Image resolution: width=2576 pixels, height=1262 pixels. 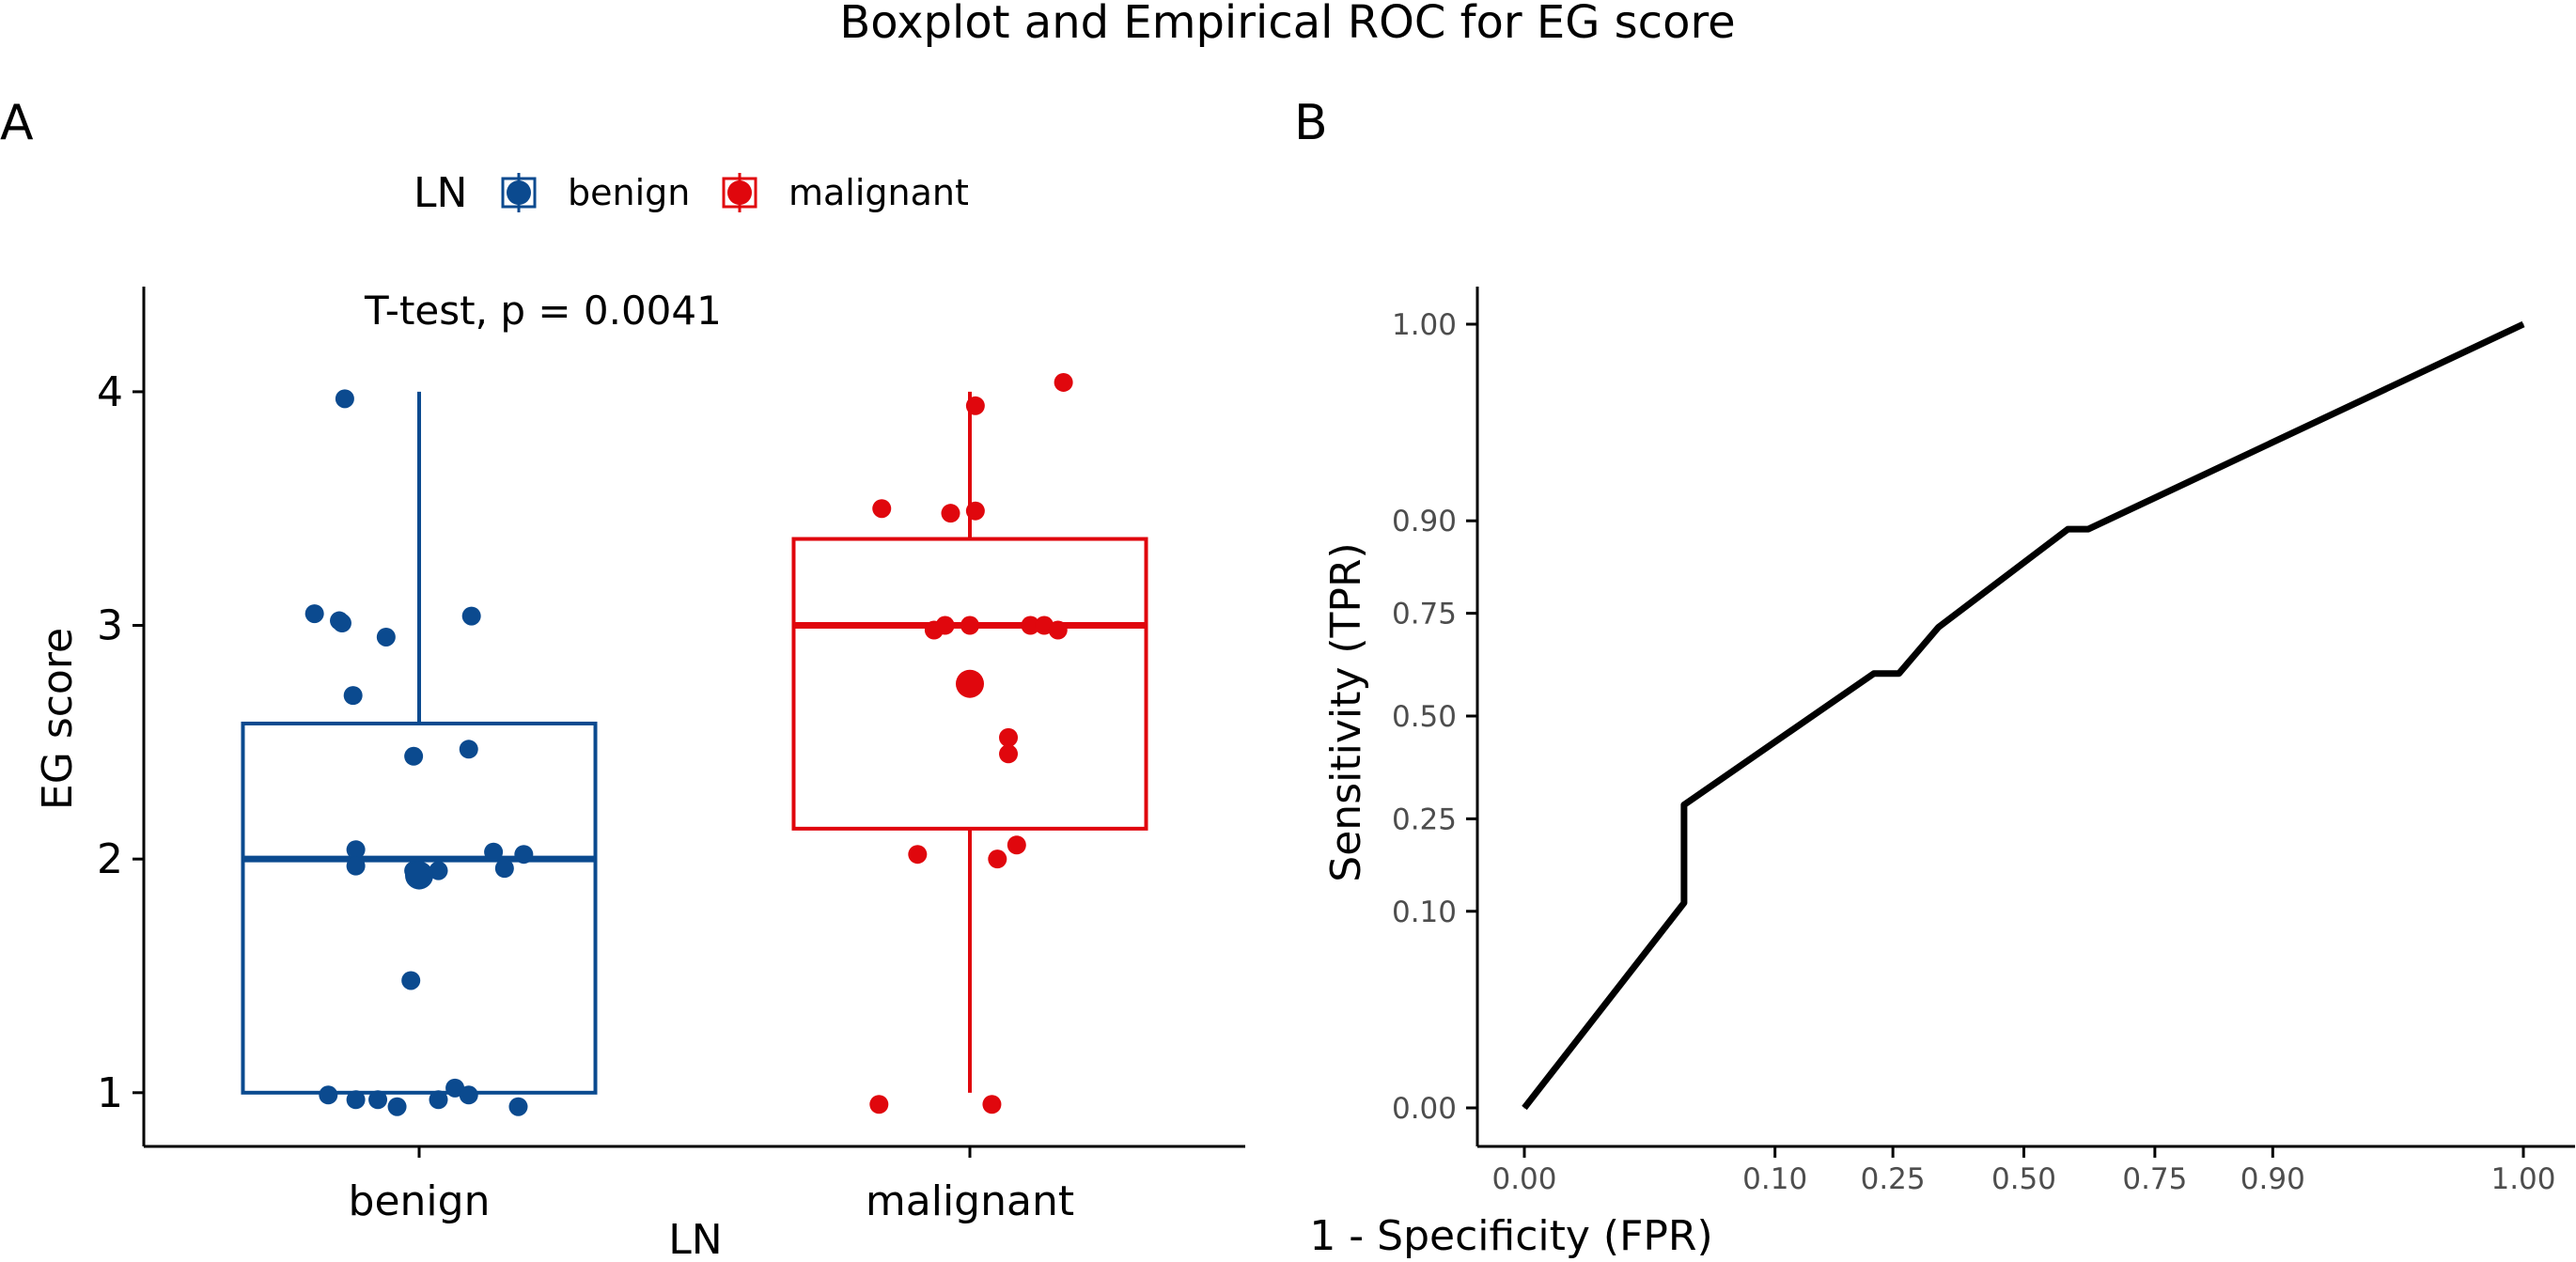 I want to click on y-tick-label-b: 0.25, so click(x=1424, y=819).